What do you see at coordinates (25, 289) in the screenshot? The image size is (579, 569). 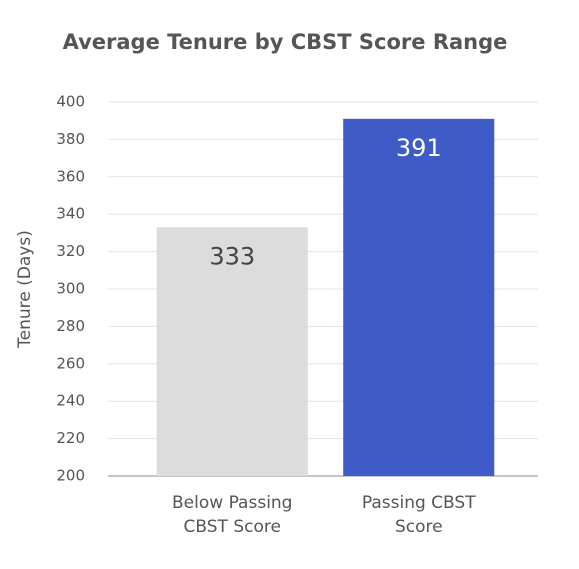 I see `y-axis-label: Tenure (Days)` at bounding box center [25, 289].